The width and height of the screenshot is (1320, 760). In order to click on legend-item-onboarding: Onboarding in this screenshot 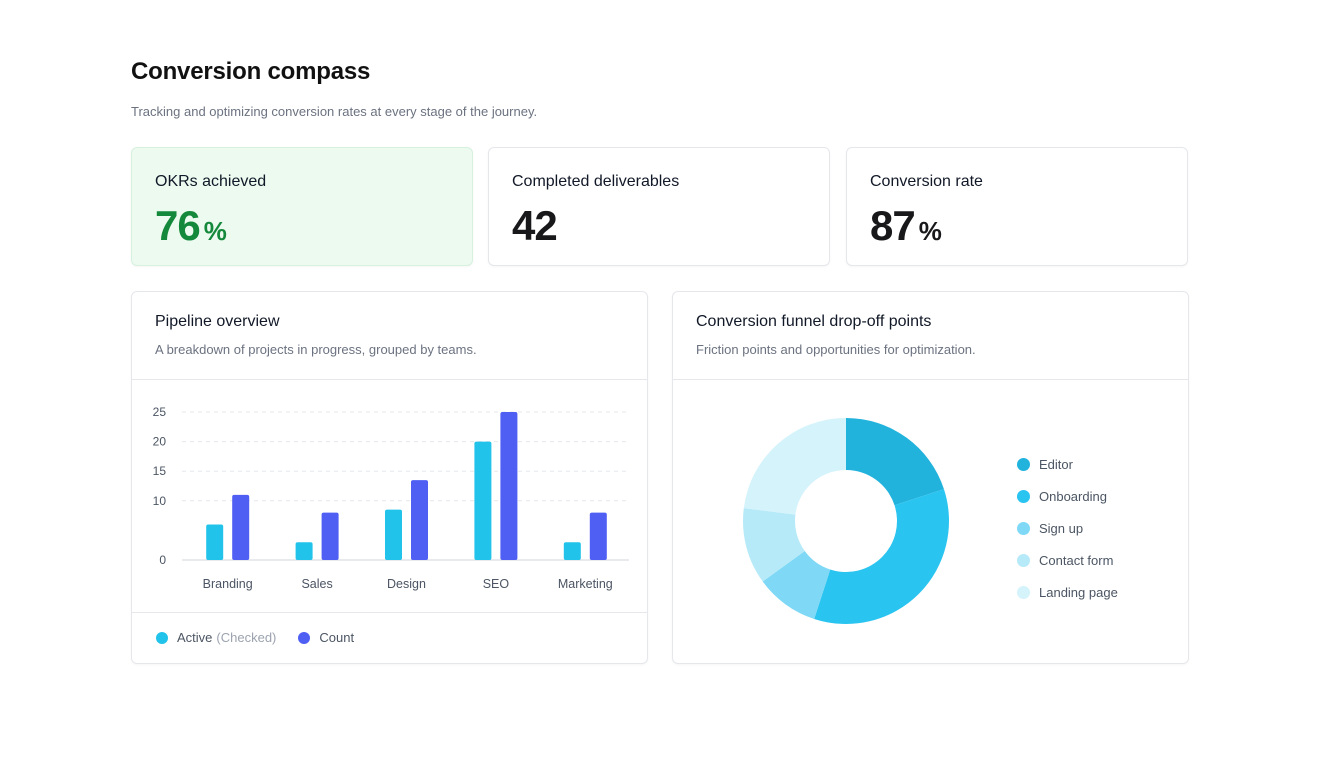, I will do `click(1067, 496)`.